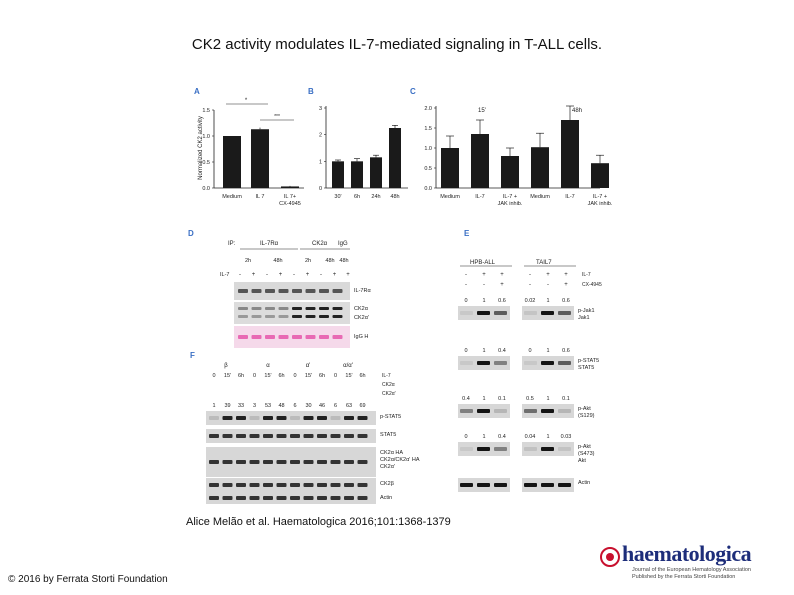 This screenshot has width=794, height=595. I want to click on chart-c-category-label: JAK inhib., so click(600, 204).